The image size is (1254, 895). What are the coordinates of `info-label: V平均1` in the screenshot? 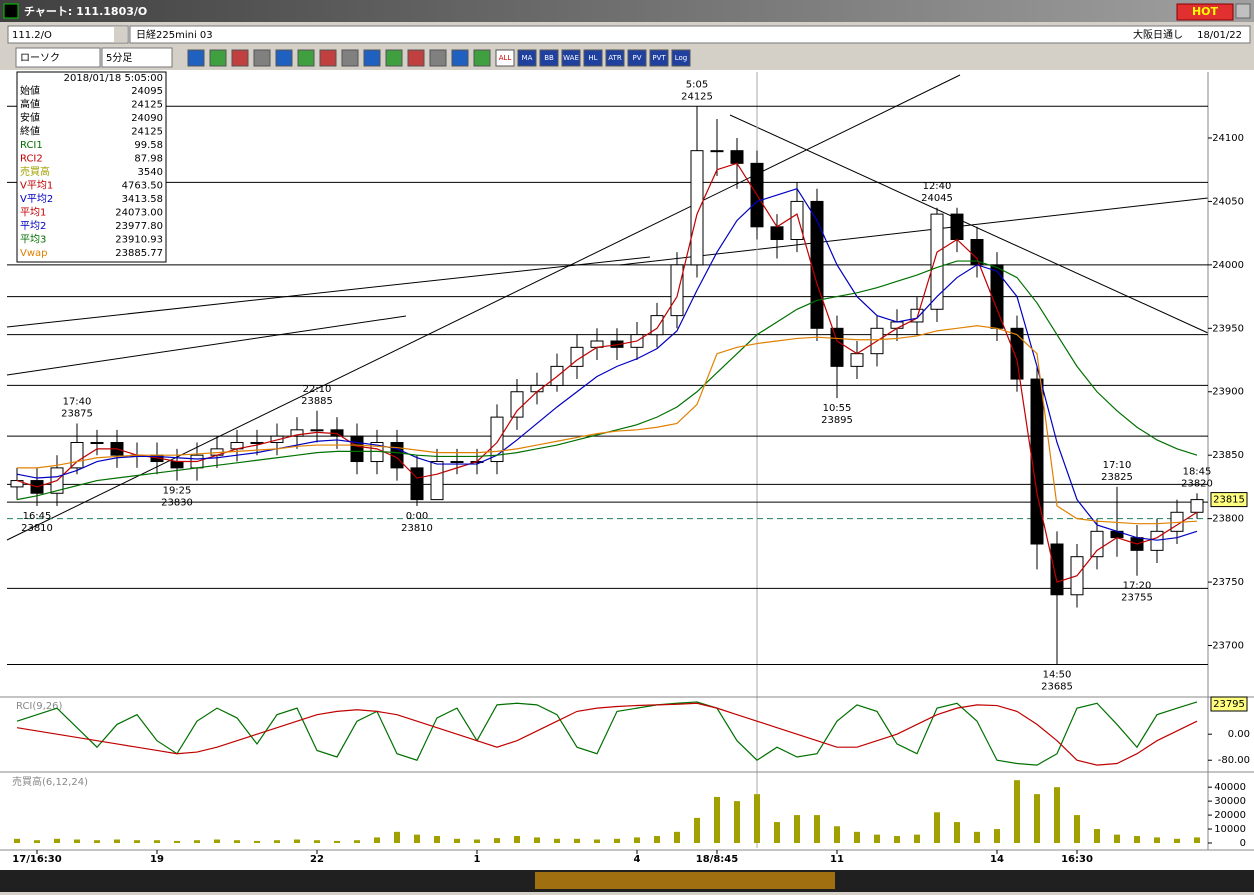 It's located at (36, 186).